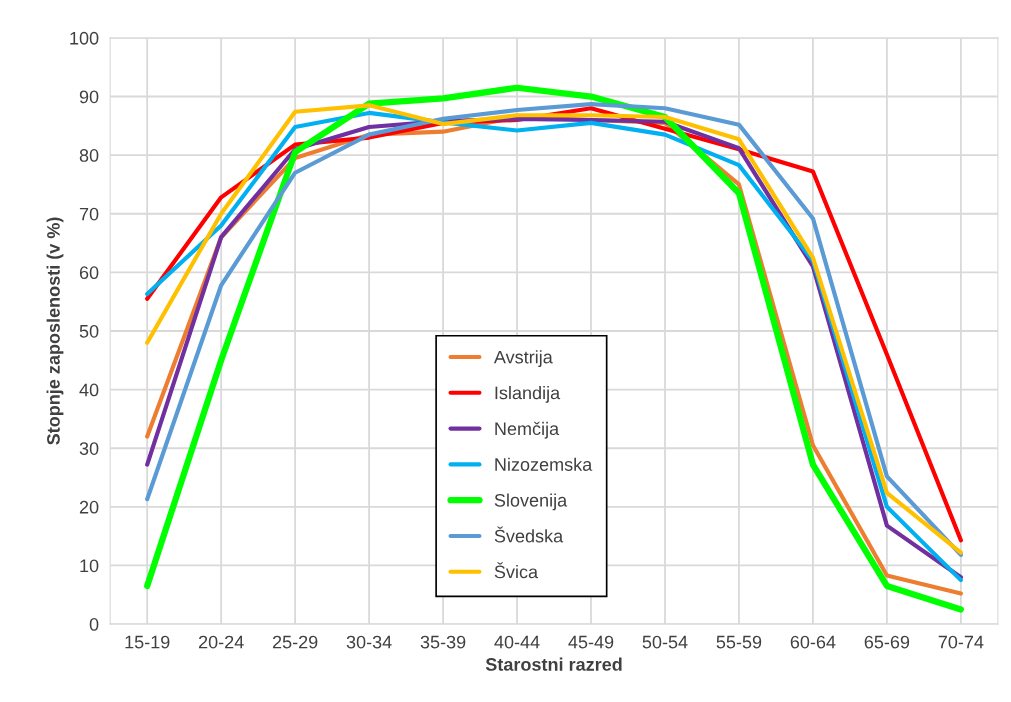  What do you see at coordinates (369, 642) in the screenshot?
I see `x-tick-label: 30-34` at bounding box center [369, 642].